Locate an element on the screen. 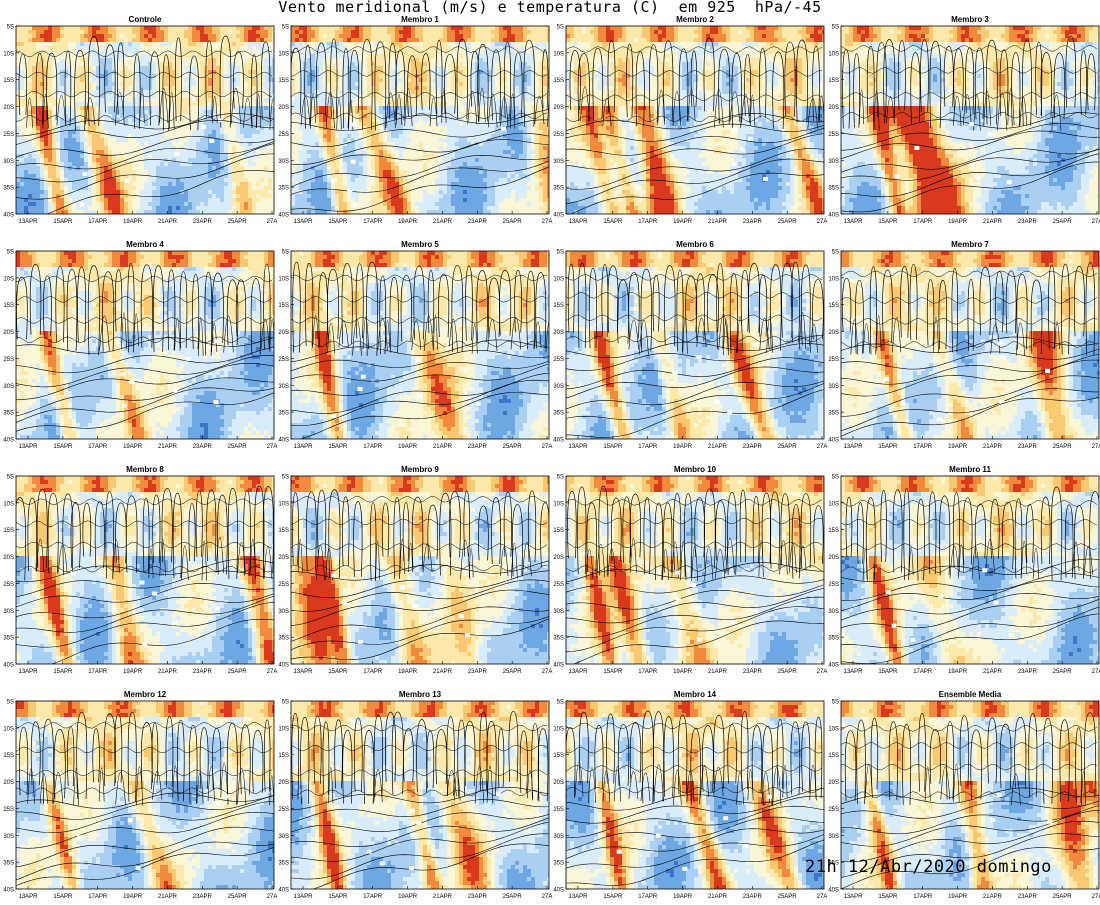 This screenshot has height=905, width=1100. panel-title: Membro 5 is located at coordinates (420, 244).